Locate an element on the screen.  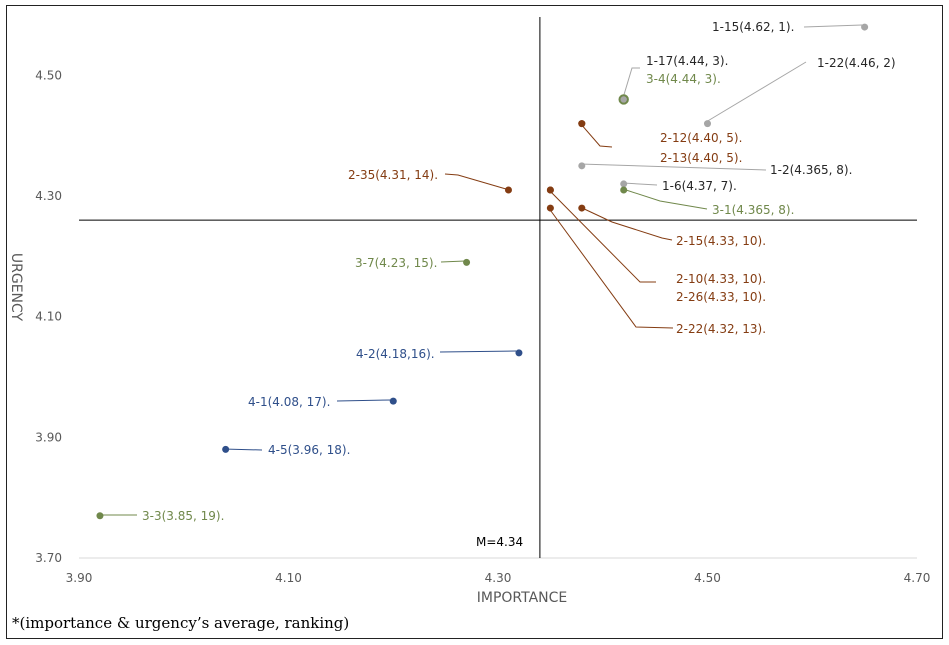
x-tick-label: 4.50 is located at coordinates (707, 578).